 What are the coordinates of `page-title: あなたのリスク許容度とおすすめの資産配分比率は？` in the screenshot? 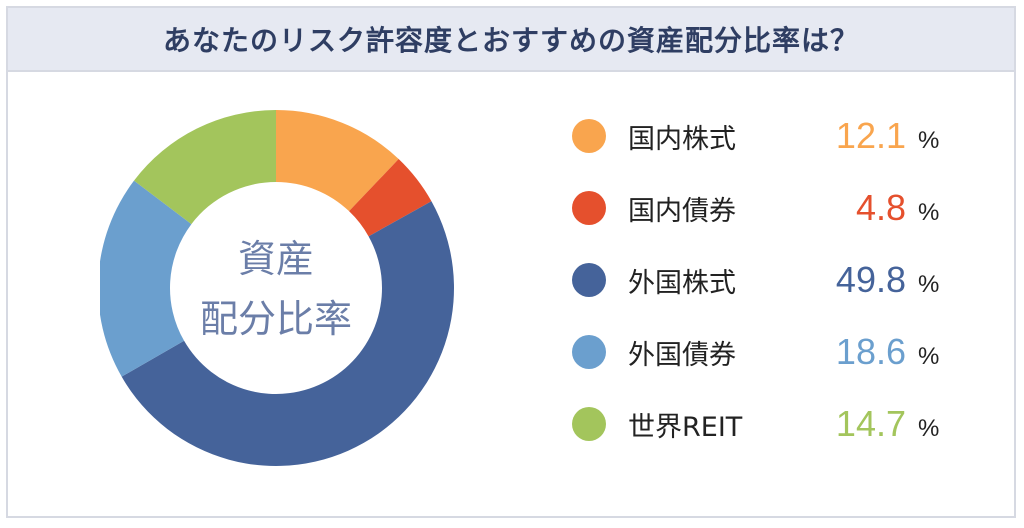 It's located at (510, 40).